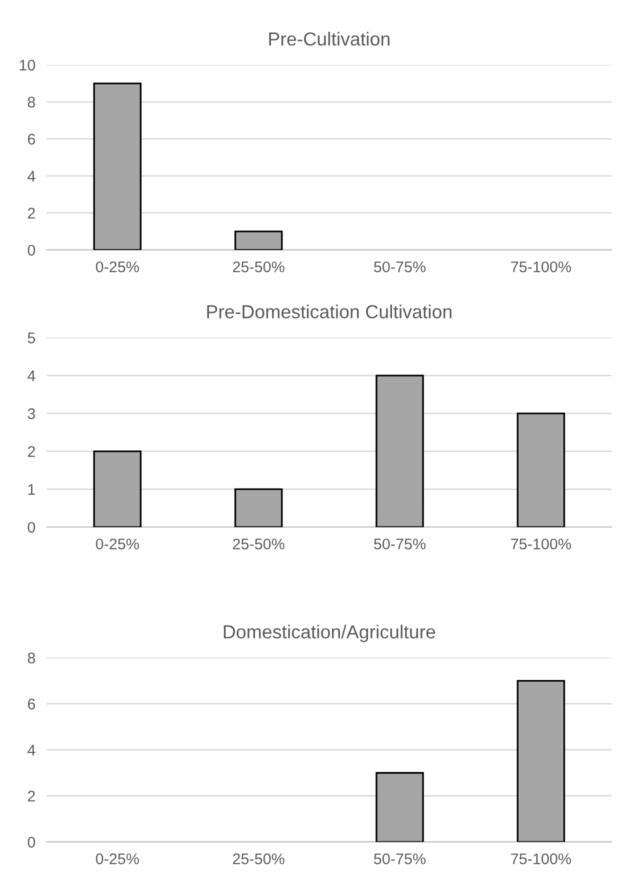  I want to click on chart-title: Domestication/Agriculture, so click(330, 633).